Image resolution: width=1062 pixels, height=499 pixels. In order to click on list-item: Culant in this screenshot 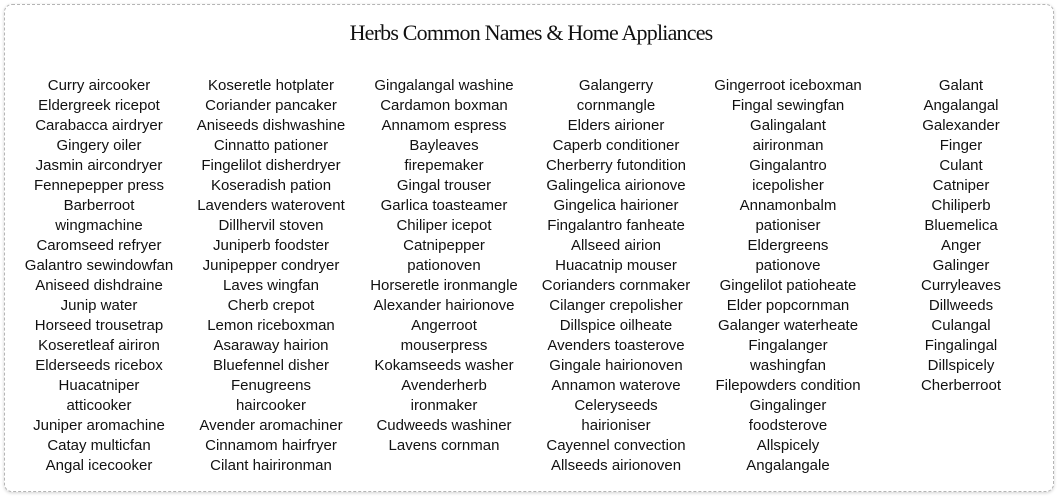, I will do `click(961, 165)`.